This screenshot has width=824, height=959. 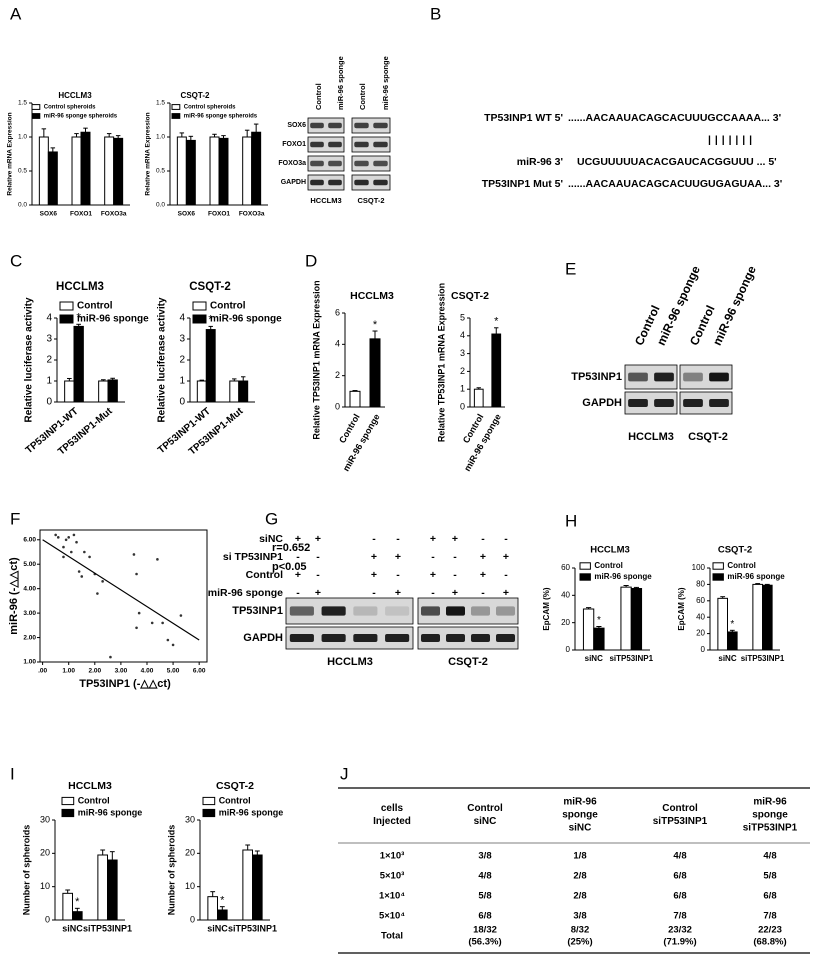 What do you see at coordinates (681, 608) in the screenshot?
I see `y-axis-label: EpCAM (%)` at bounding box center [681, 608].